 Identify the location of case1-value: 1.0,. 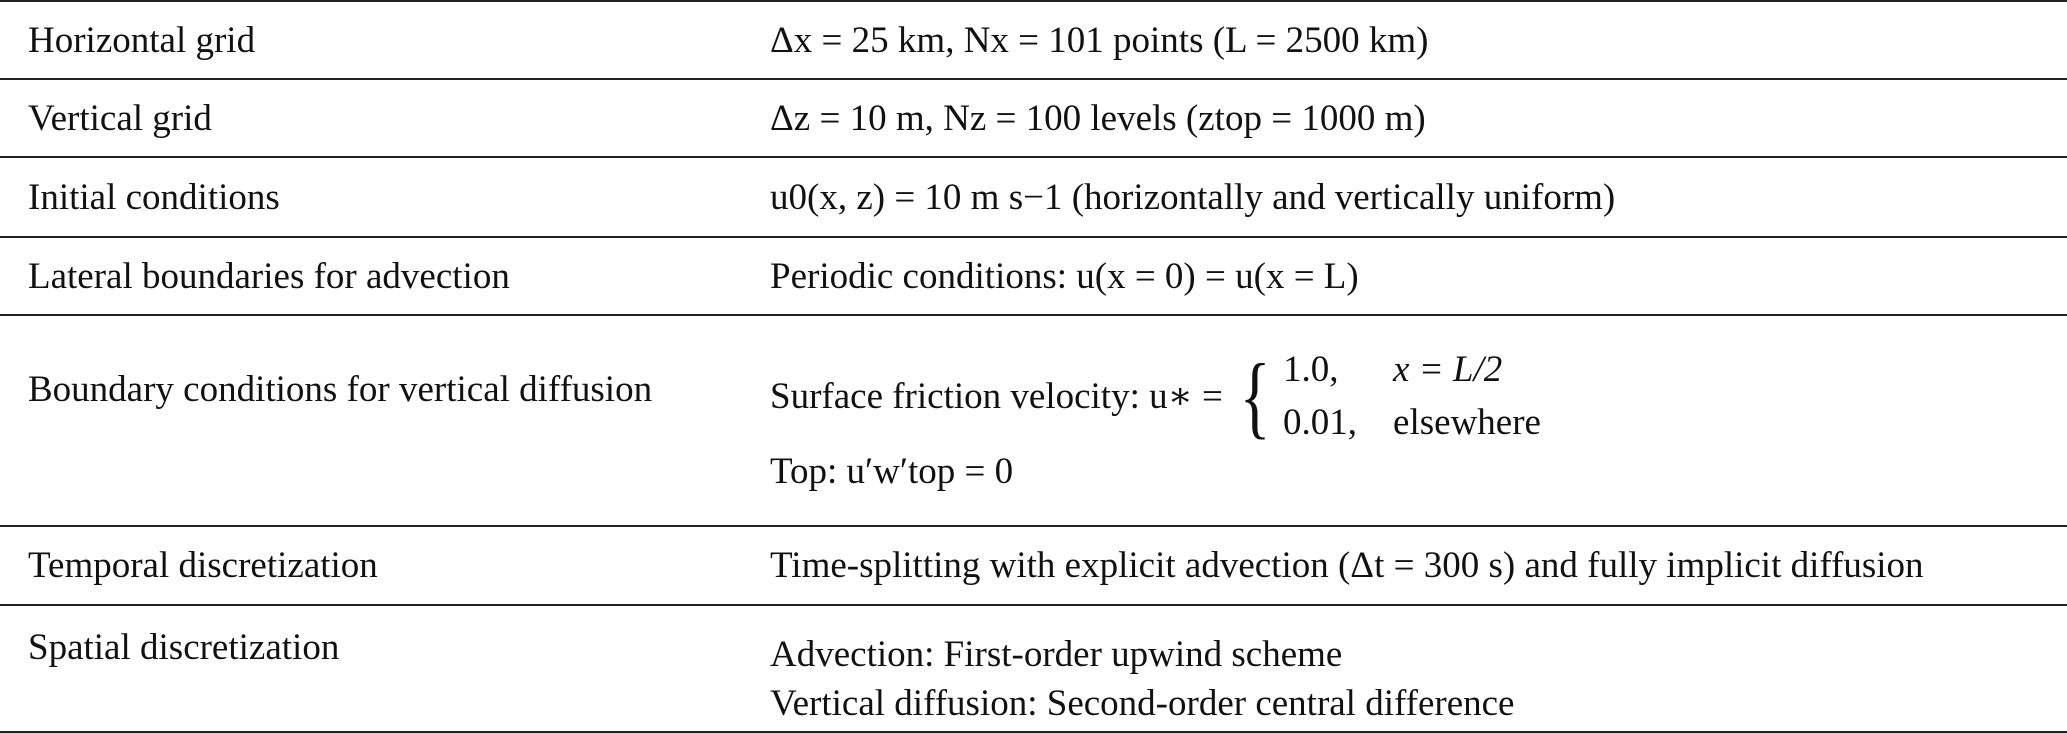
(1311, 369).